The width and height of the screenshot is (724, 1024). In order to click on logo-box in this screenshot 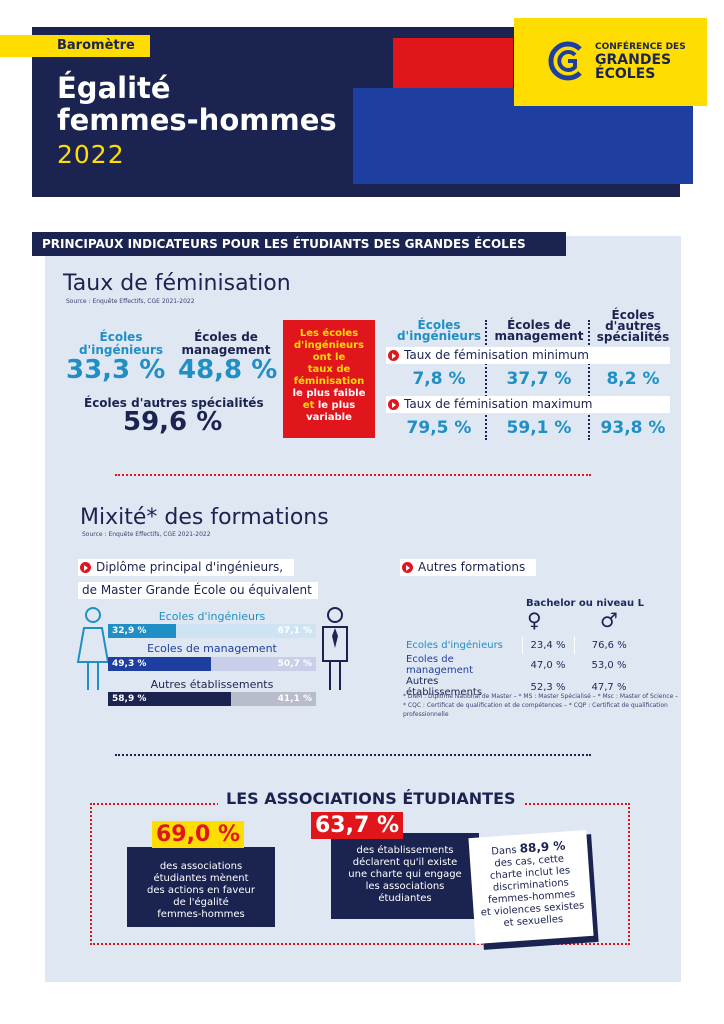, I will do `click(610, 62)`.